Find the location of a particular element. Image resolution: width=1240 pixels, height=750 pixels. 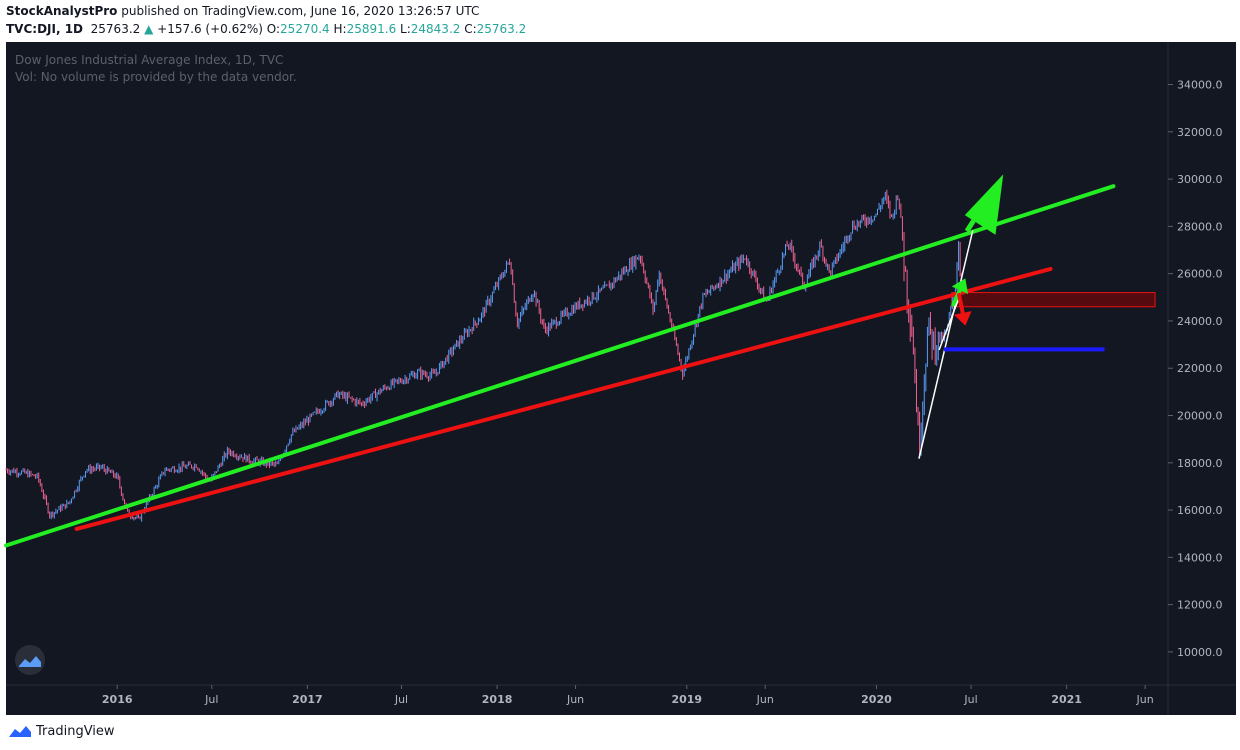

price-tick-label-11: 12000.0 is located at coordinates (1200, 605).